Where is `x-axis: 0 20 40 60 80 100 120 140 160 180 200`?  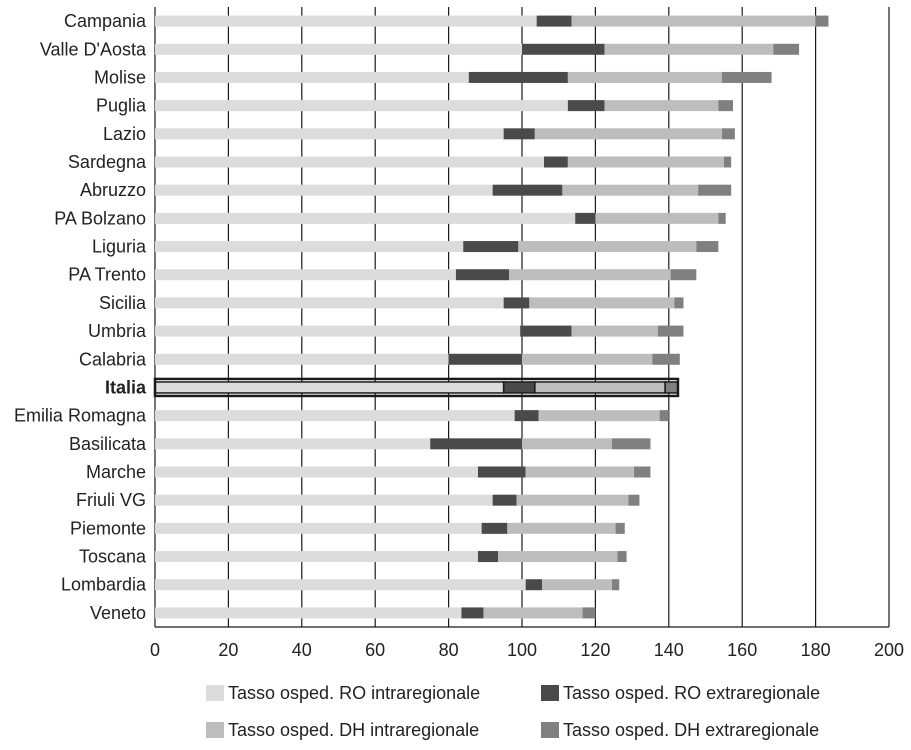 x-axis: 0 20 40 60 80 100 120 140 160 180 200 is located at coordinates (527, 643).